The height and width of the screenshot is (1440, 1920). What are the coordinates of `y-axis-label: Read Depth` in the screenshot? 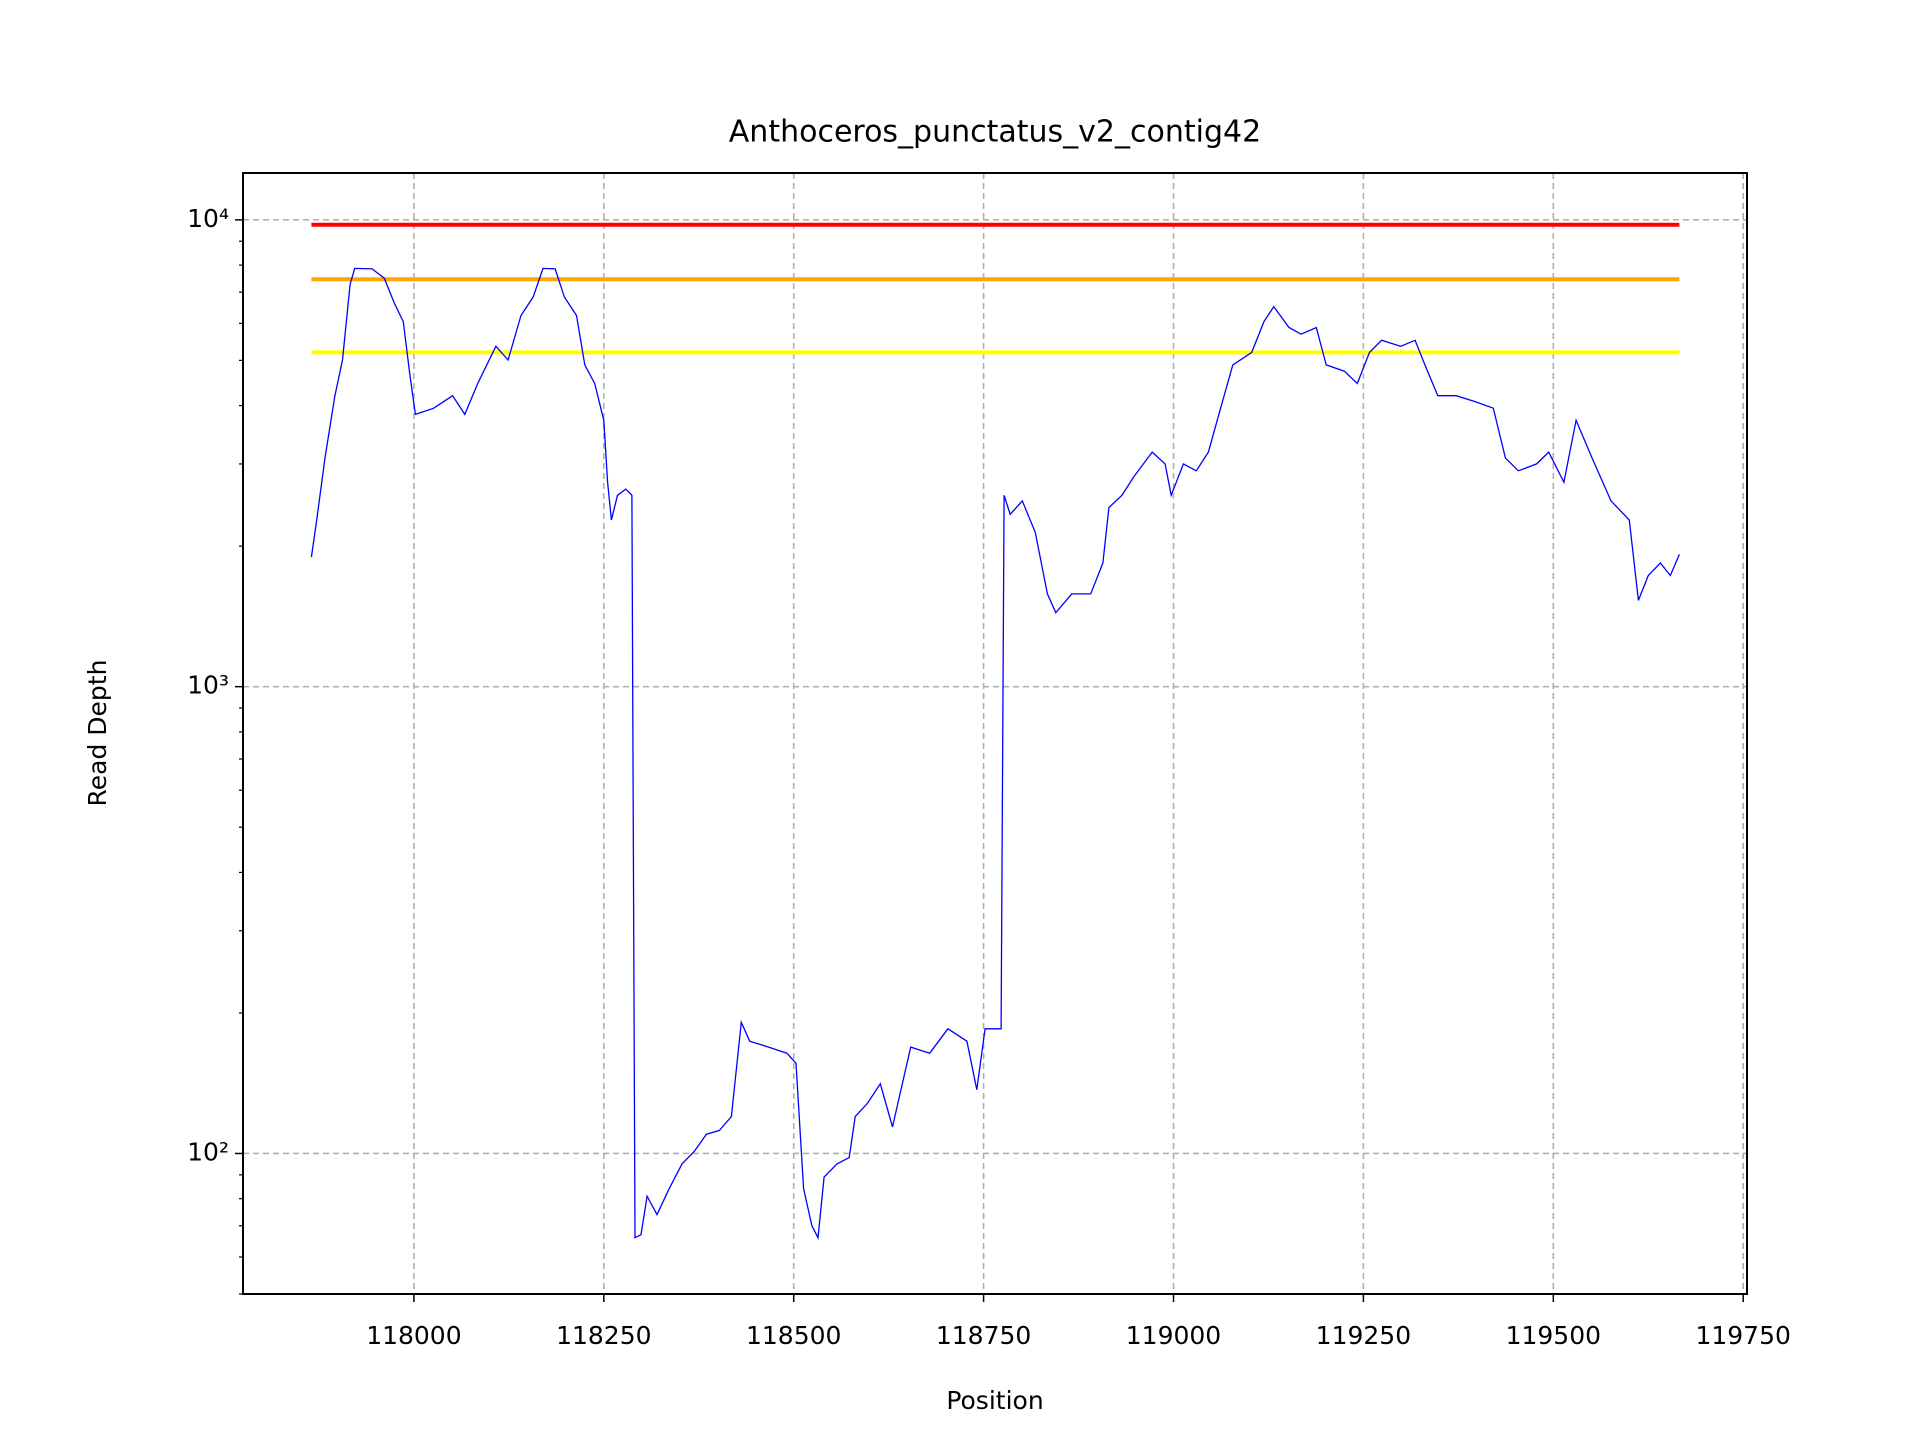 It's located at (97, 733).